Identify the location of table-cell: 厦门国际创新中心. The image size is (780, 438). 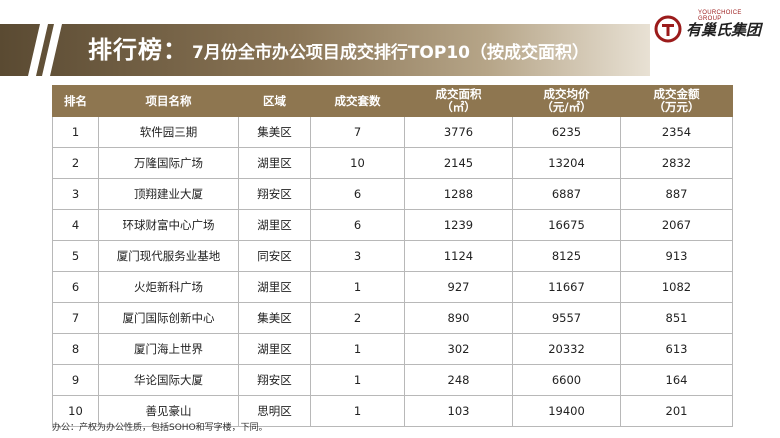
(168, 318).